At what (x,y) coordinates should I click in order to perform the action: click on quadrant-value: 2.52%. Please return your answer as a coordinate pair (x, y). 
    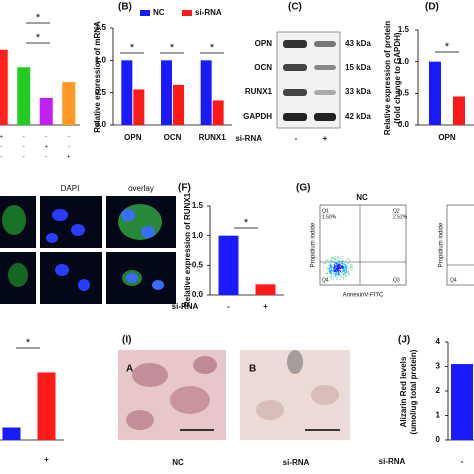
    Looking at the image, I should click on (400, 217).